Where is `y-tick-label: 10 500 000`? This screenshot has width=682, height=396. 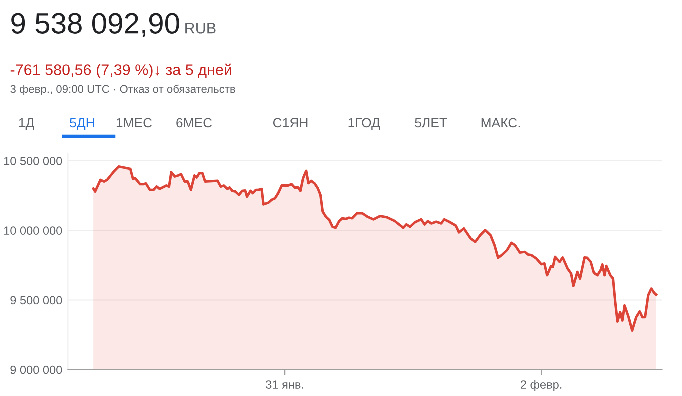
y-tick-label: 10 500 000 is located at coordinates (33, 161).